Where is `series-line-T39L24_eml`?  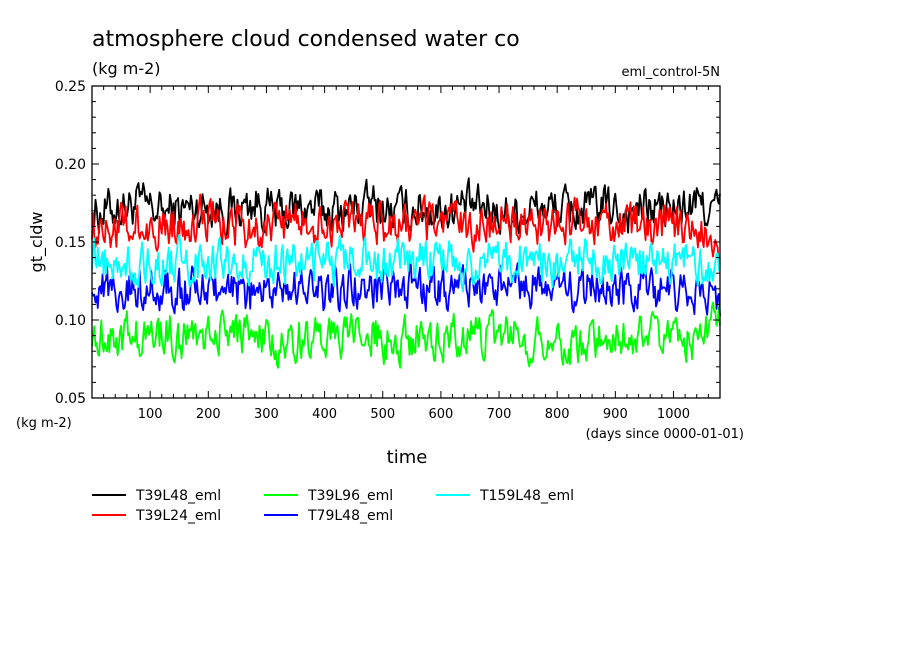
series-line-T39L24_eml is located at coordinates (406, 228).